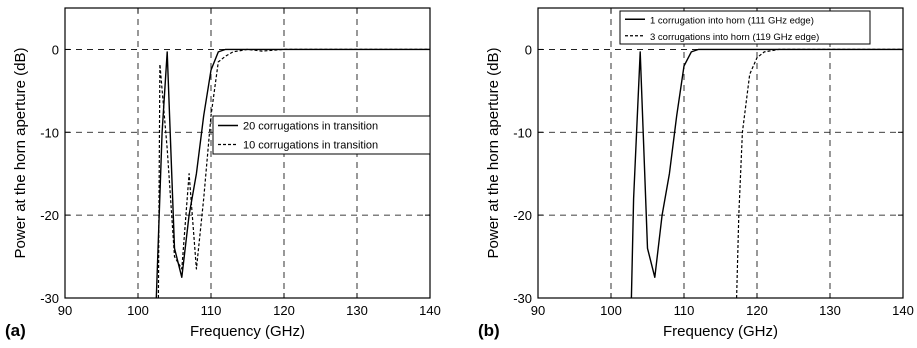  I want to click on legend-label-1: 1 corrugation into horn (111 GHz edge), so click(732, 20).